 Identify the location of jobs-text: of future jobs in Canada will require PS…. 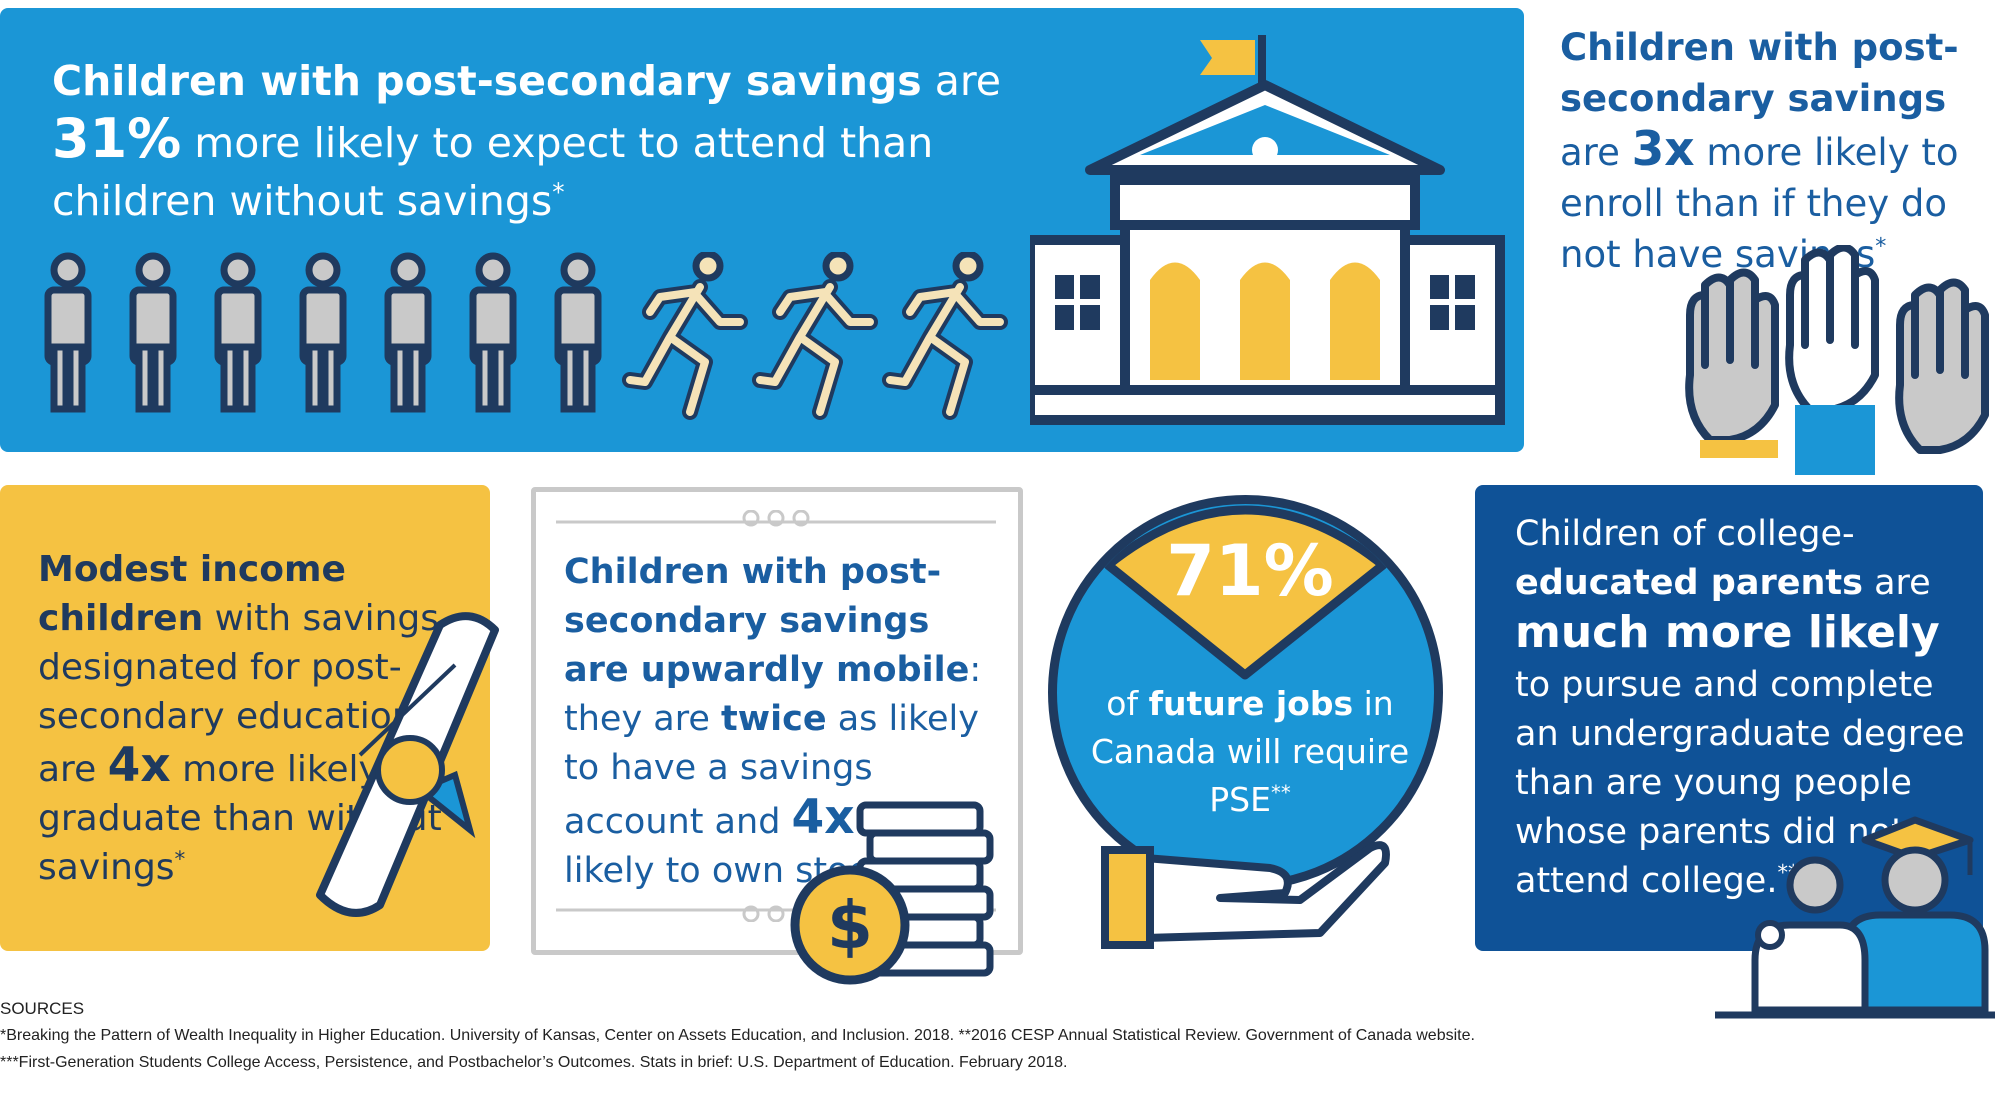
(1250, 752).